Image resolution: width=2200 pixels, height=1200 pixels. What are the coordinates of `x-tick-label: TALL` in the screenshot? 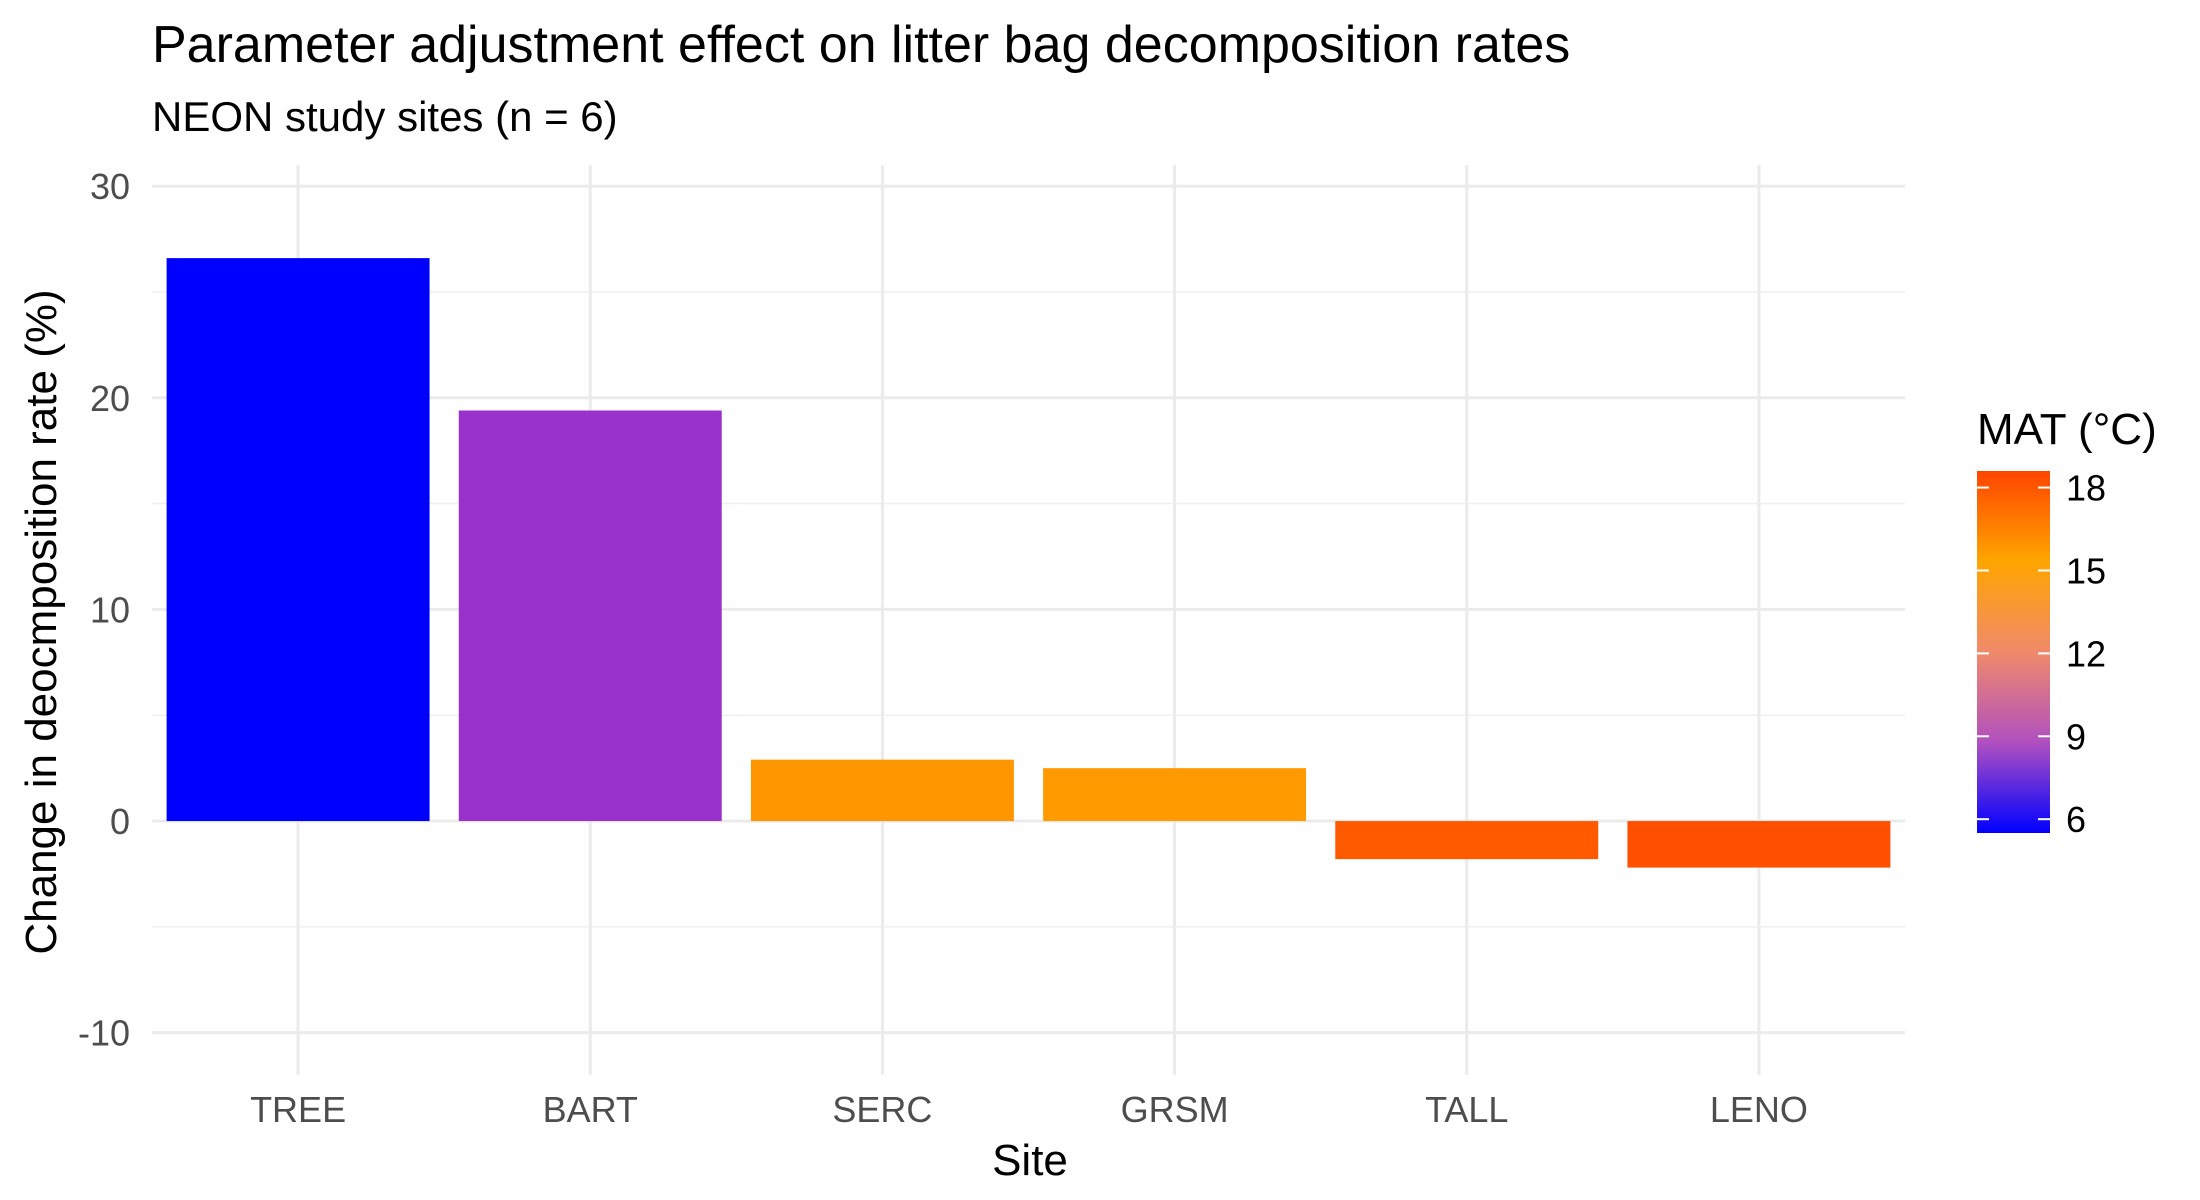 It's located at (1466, 1109).